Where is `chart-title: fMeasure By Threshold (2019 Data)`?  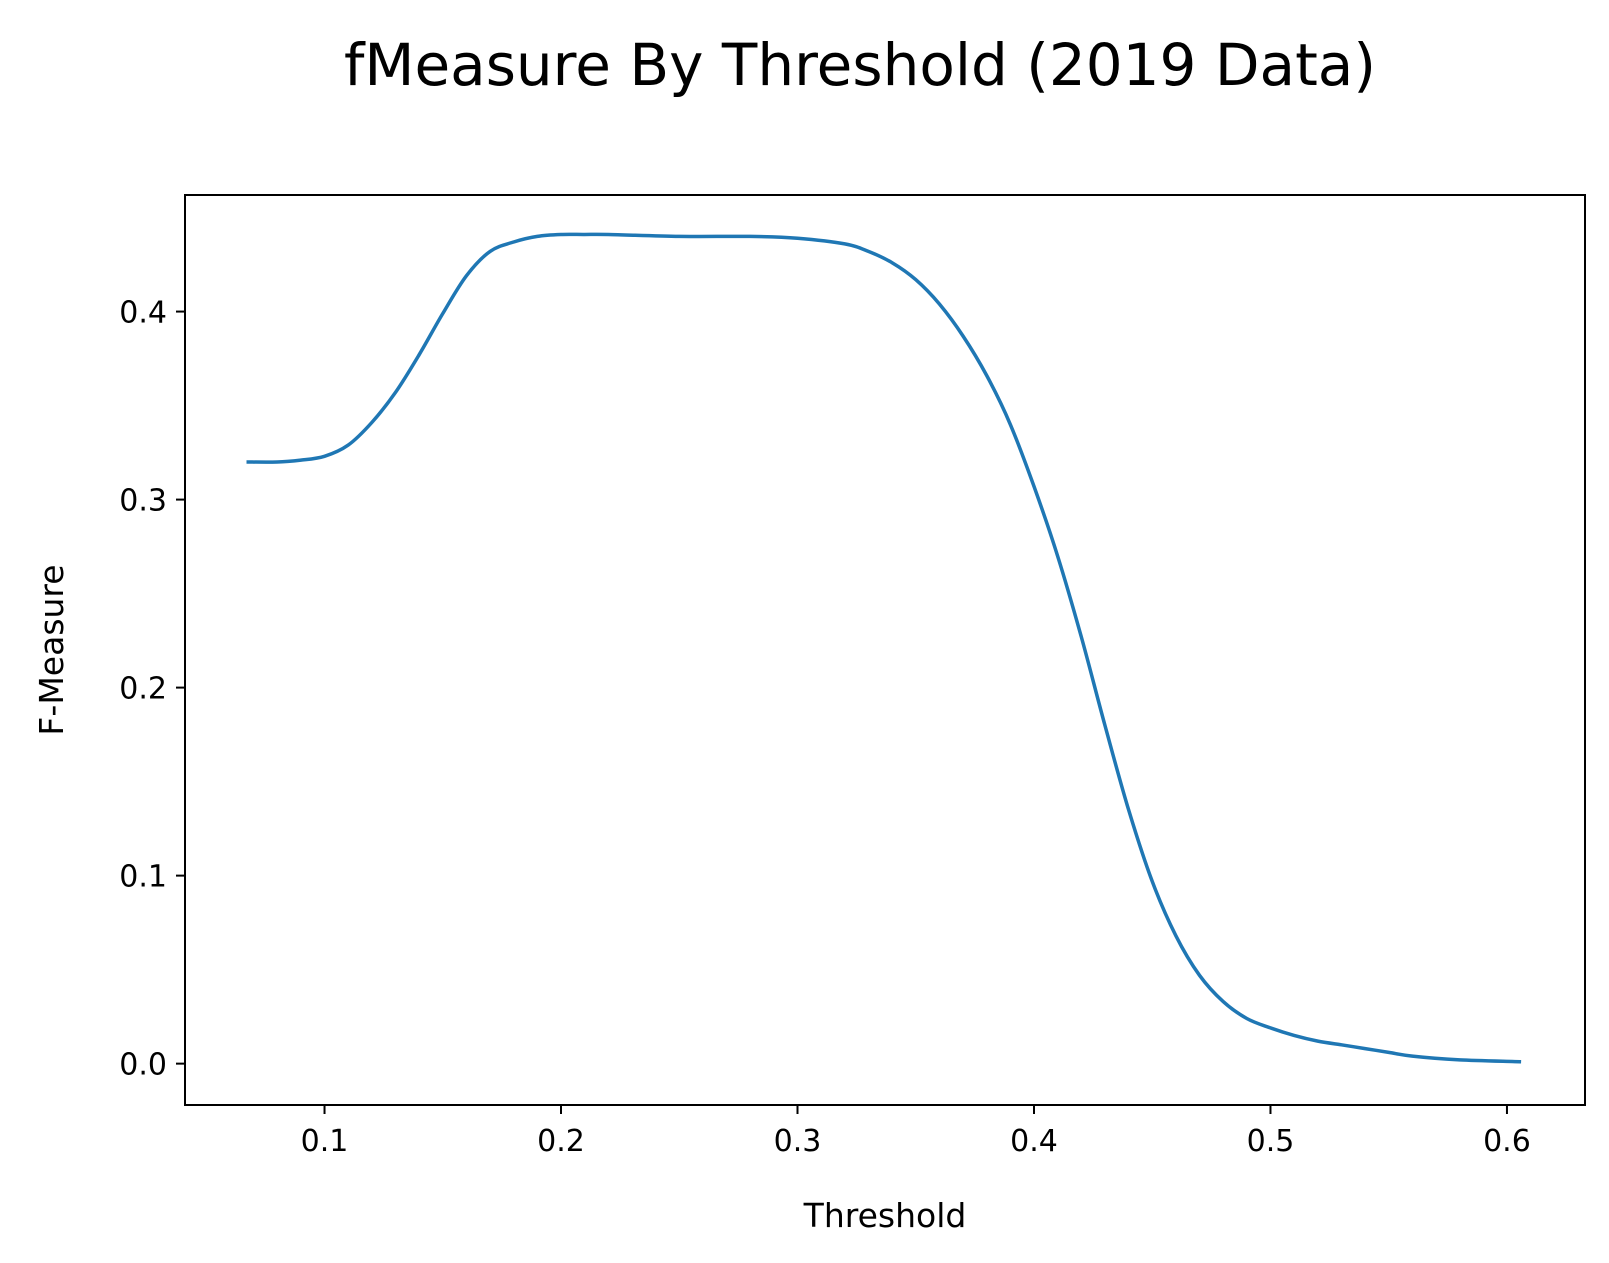
chart-title: fMeasure By Threshold (2019 Data) is located at coordinates (860, 65).